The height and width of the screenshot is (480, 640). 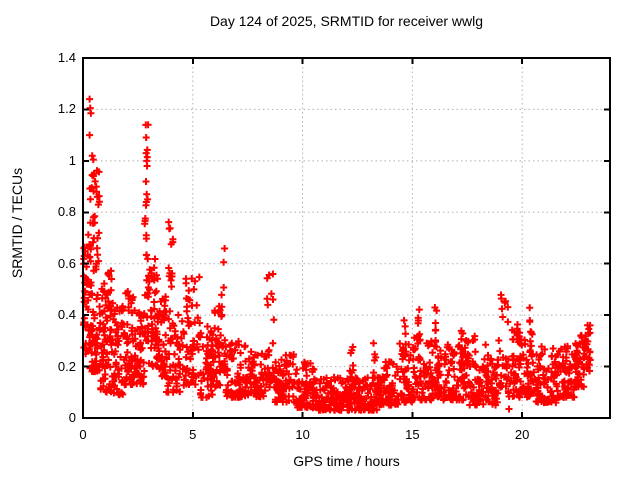 I want to click on y-tick-label: 0.8, so click(x=66, y=212).